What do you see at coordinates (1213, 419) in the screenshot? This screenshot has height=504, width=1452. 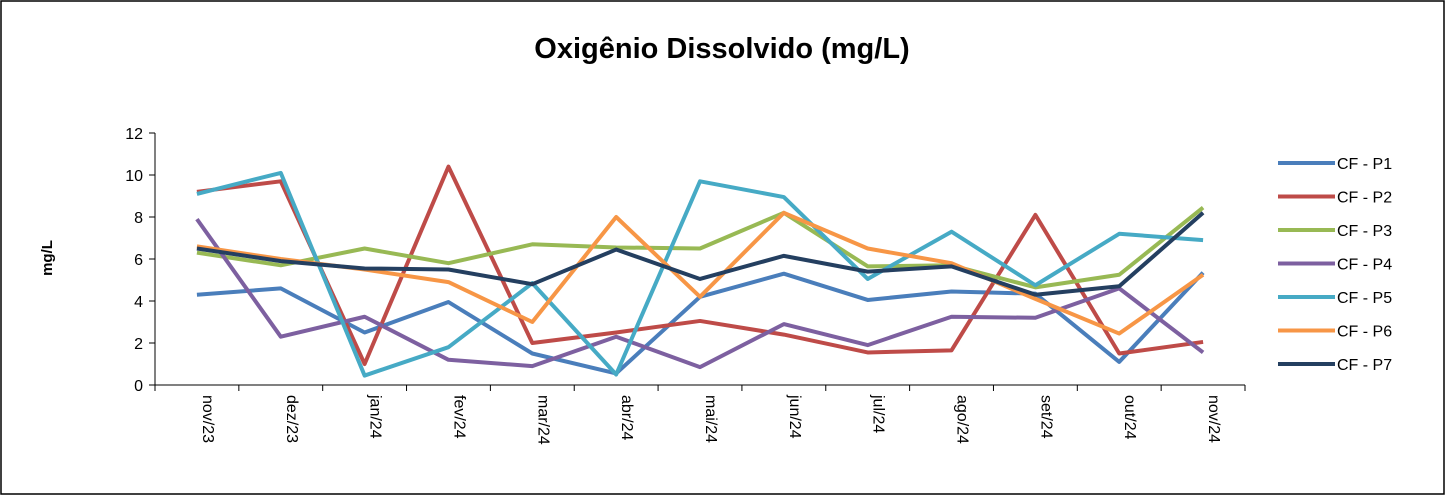 I see `x-tick-label: nov/24` at bounding box center [1213, 419].